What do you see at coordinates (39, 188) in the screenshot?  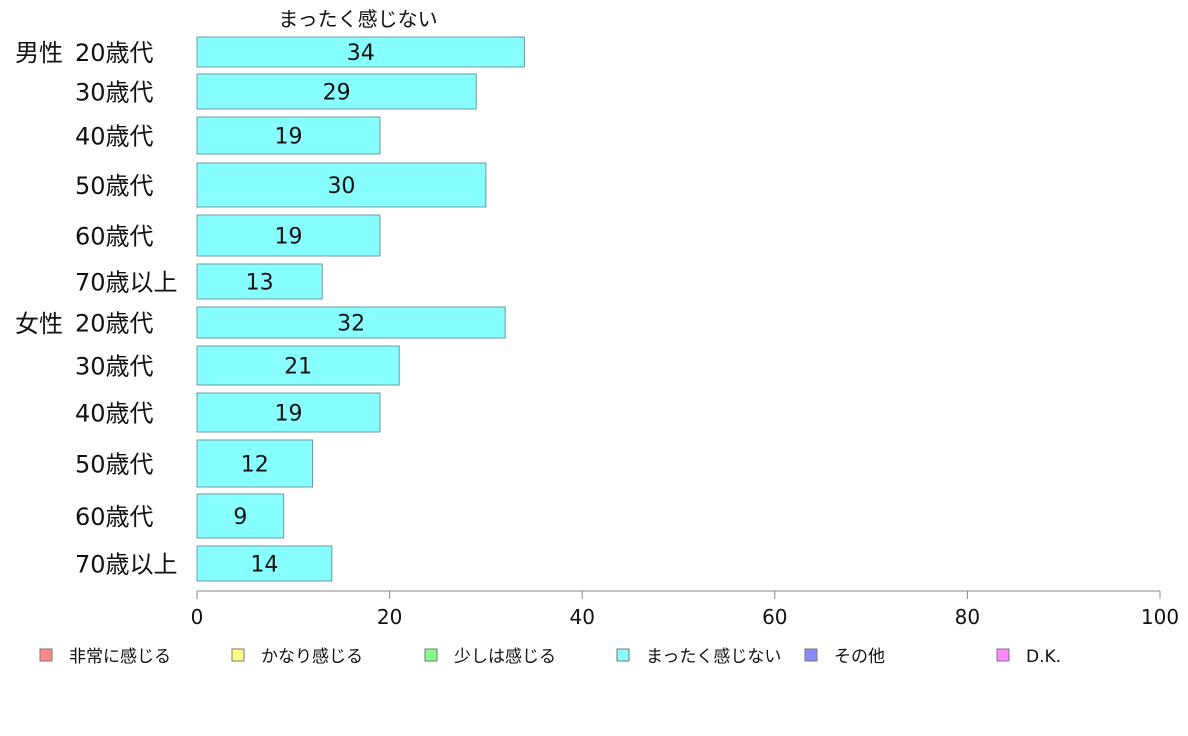 I see `group-labels: 男性 女性` at bounding box center [39, 188].